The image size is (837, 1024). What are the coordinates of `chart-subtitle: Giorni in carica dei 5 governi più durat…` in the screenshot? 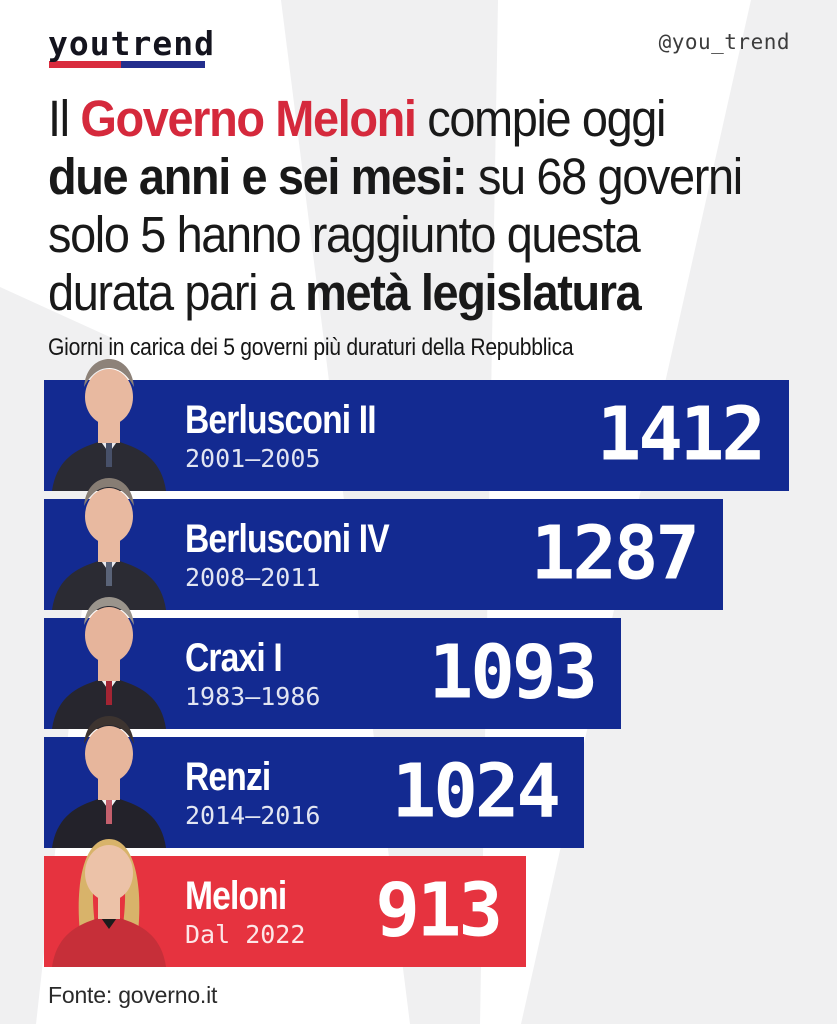 It's located at (311, 347).